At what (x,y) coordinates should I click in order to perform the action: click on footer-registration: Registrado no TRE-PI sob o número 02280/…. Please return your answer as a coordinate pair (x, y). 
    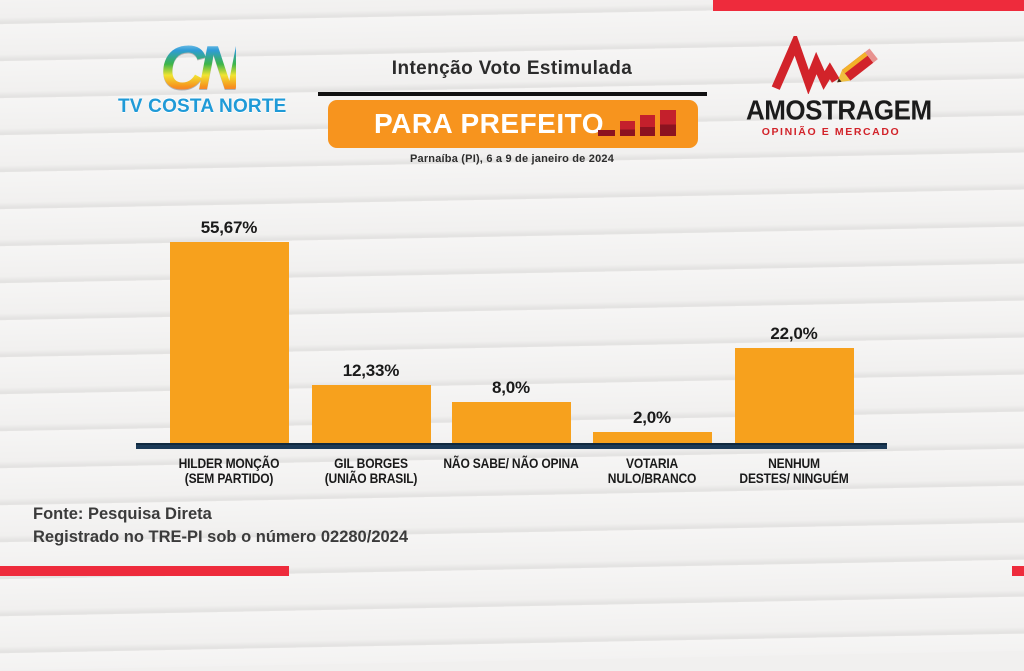
    Looking at the image, I should click on (221, 537).